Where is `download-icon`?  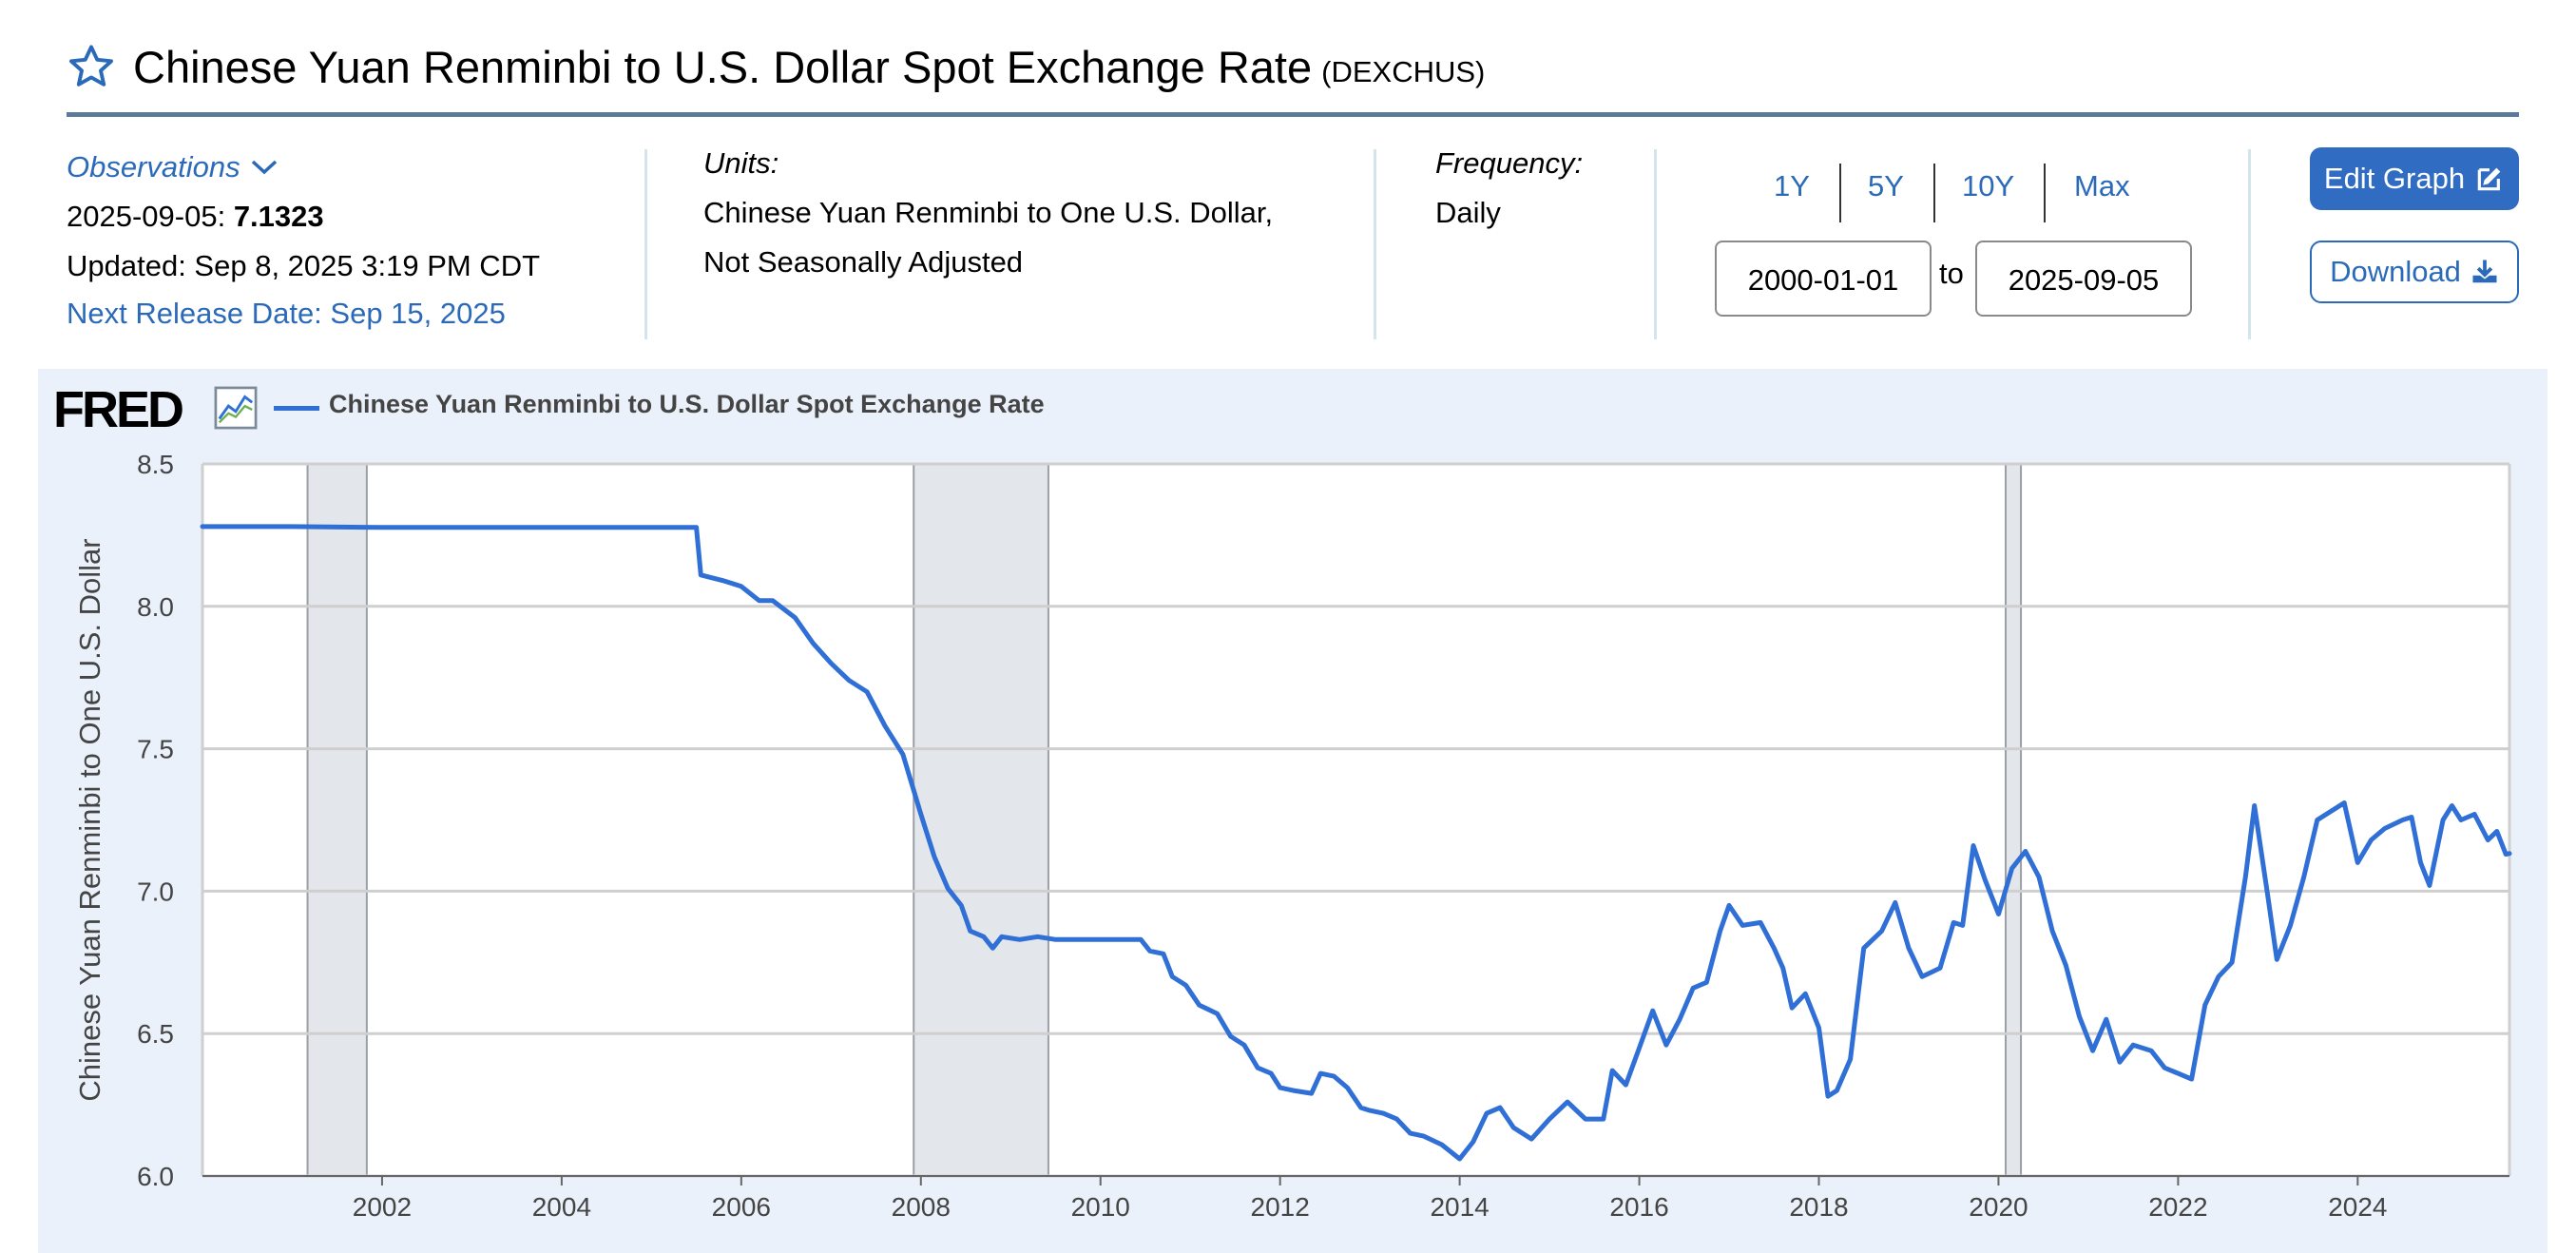 download-icon is located at coordinates (2484, 271).